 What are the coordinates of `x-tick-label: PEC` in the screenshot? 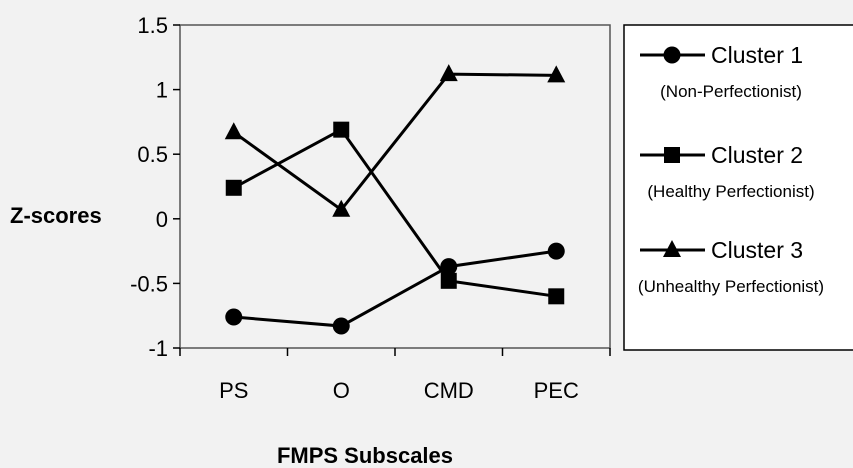 It's located at (556, 390).